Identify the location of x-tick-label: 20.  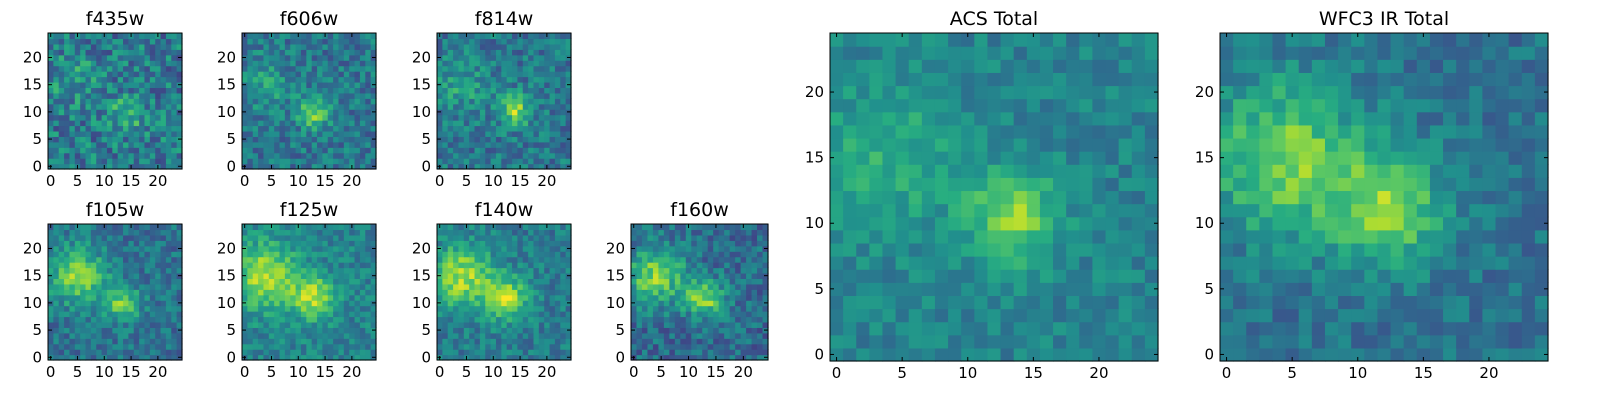
(351, 372).